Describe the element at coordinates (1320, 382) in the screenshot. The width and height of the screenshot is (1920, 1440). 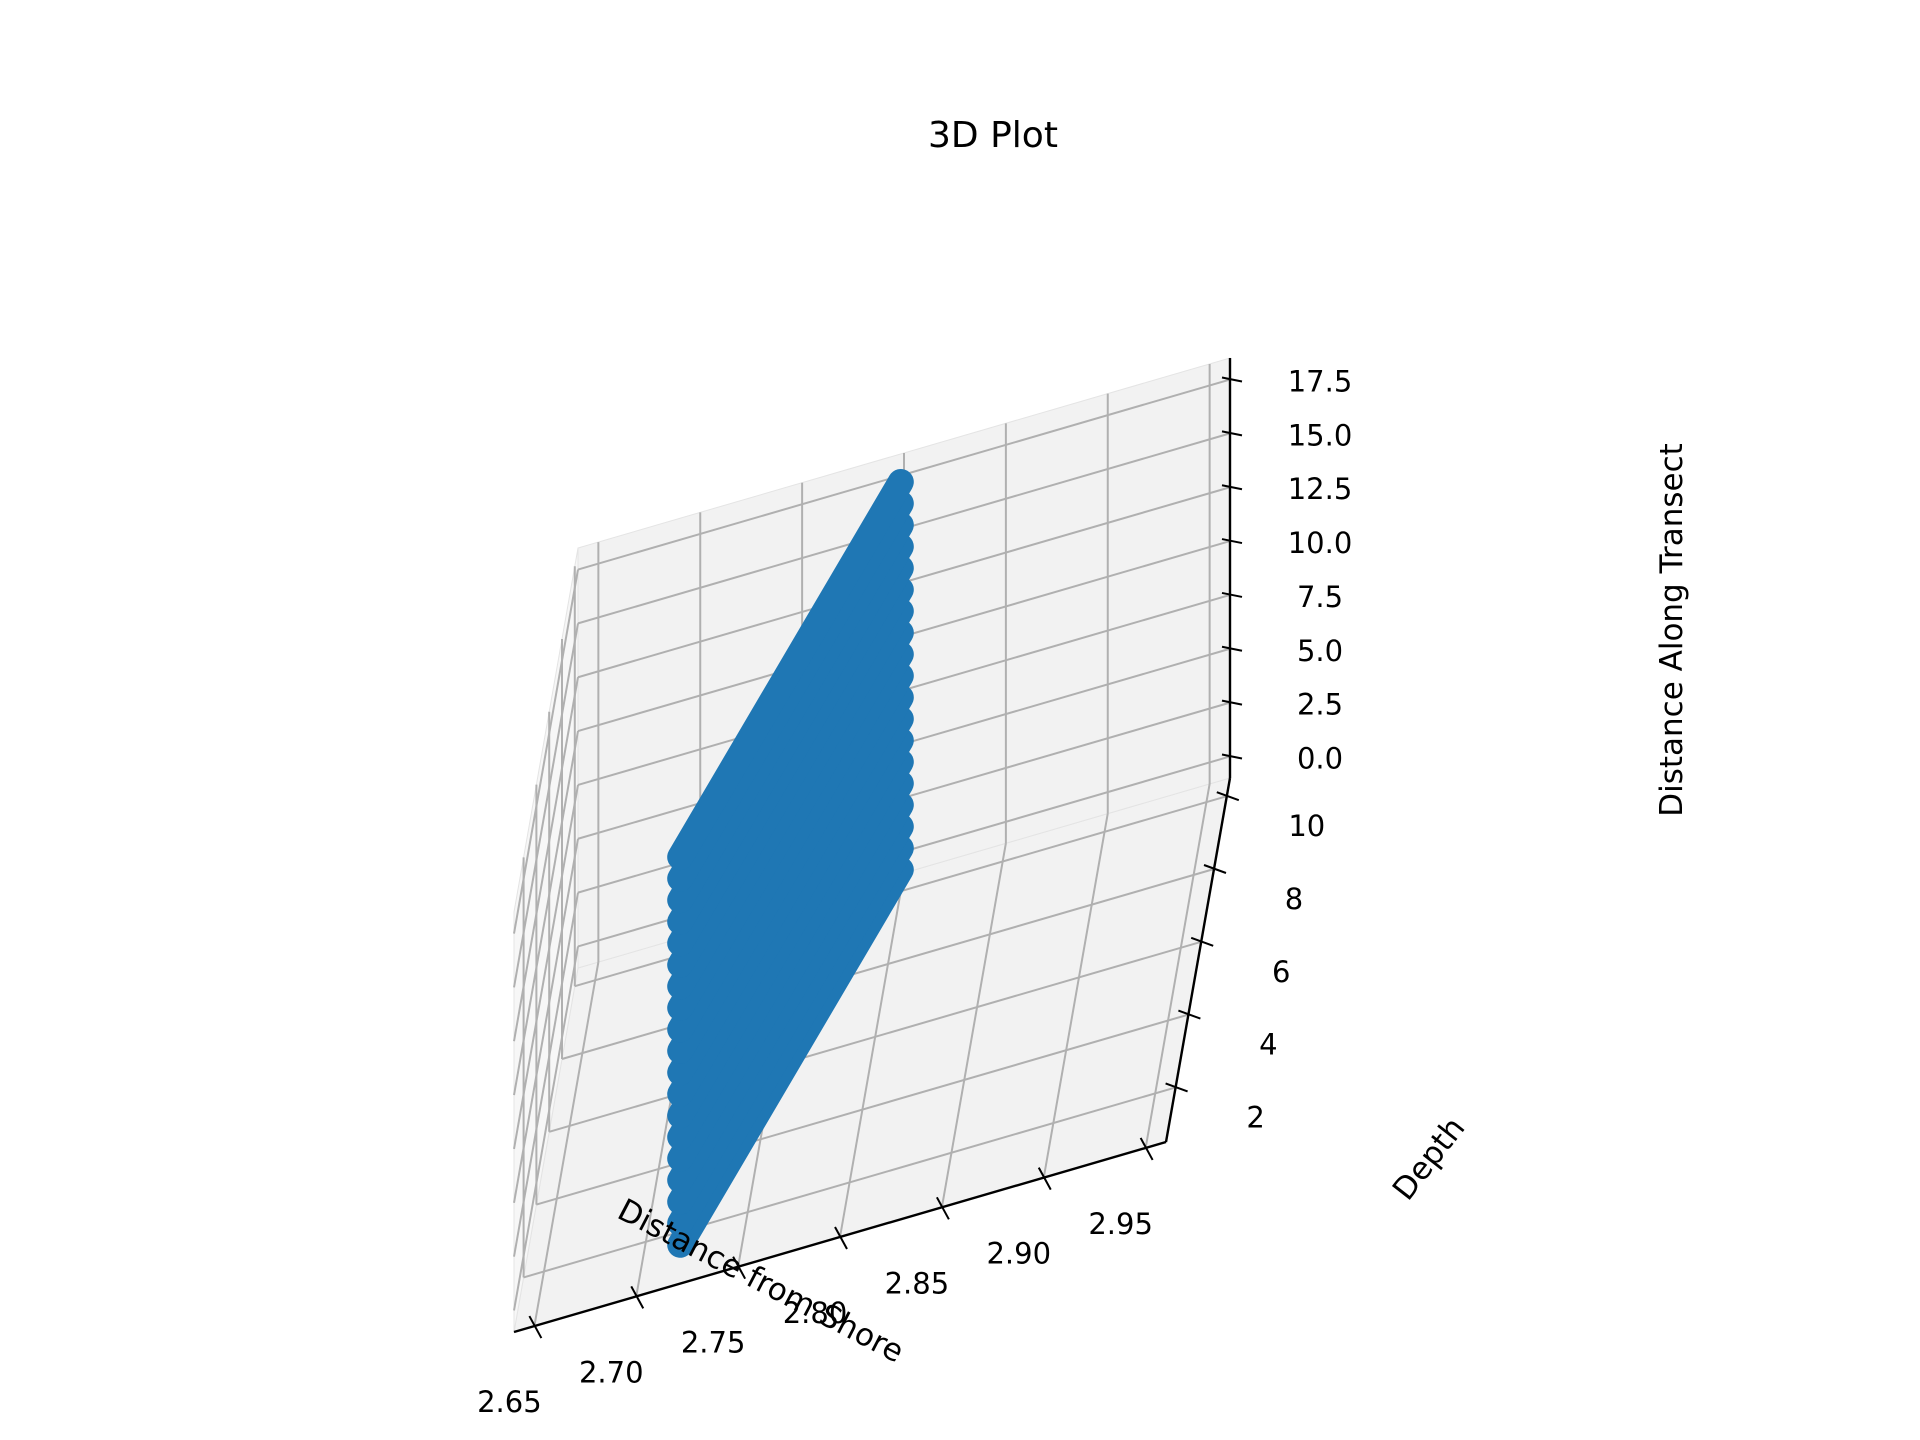
I see `z-tick-label: 17.5` at that location.